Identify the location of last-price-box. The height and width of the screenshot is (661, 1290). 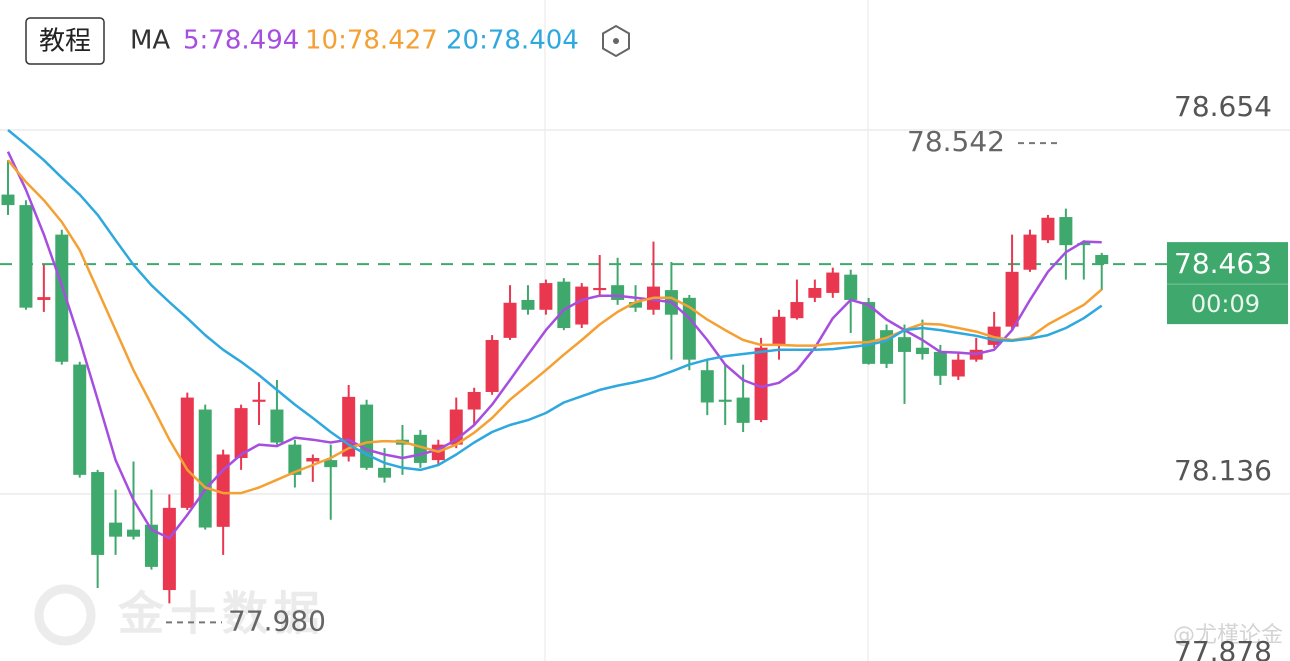
(1227, 283).